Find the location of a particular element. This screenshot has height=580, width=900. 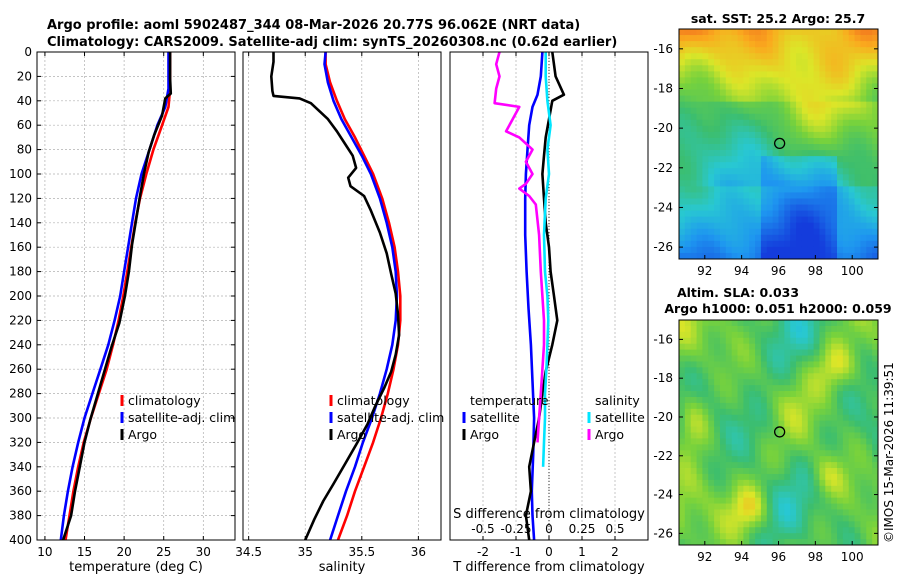

y-tick-label: 360 is located at coordinates (20, 491).